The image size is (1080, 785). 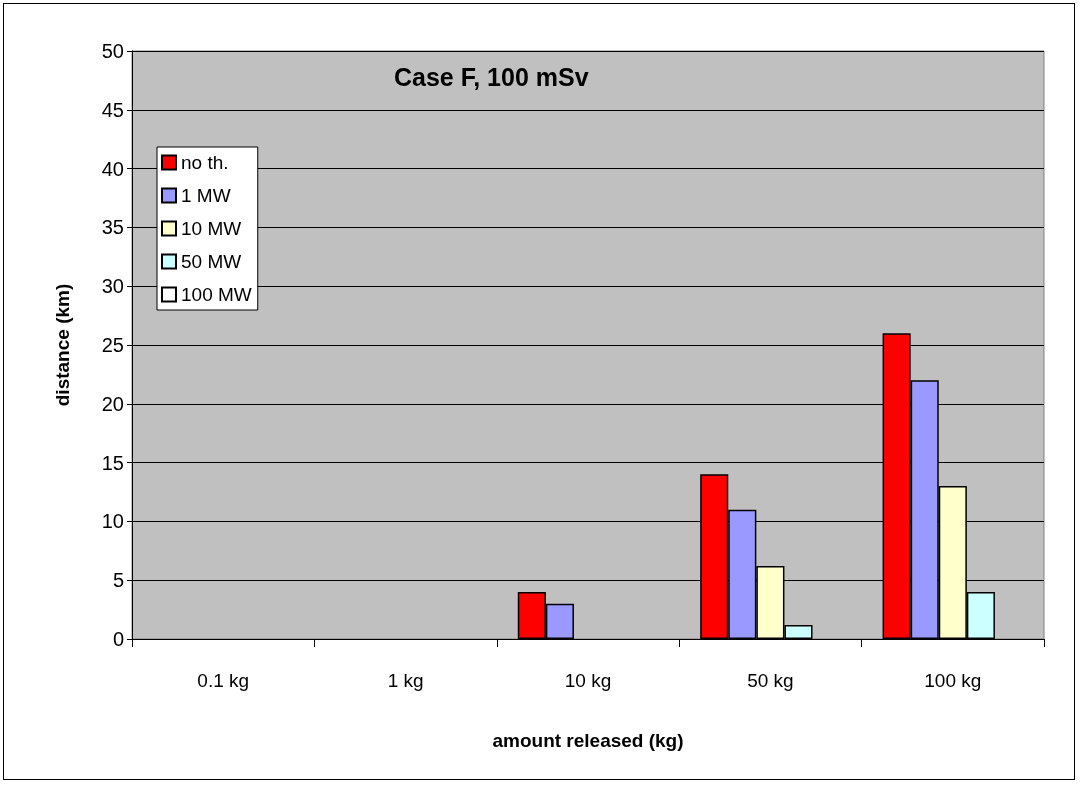 What do you see at coordinates (112, 462) in the screenshot?
I see `y-tick-label: 15` at bounding box center [112, 462].